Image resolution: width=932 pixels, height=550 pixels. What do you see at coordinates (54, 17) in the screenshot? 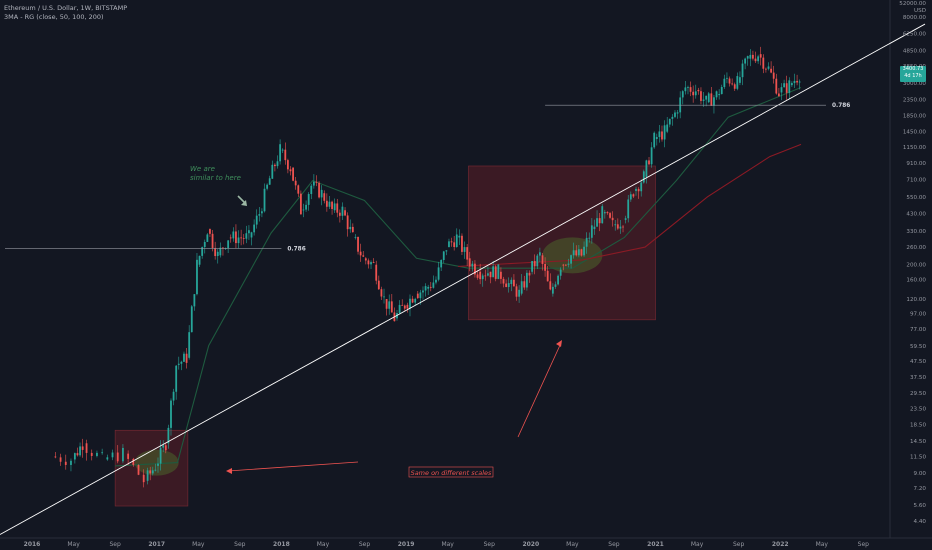
I see `indicator-label: 3MA - RG (close, 50, 100, 200)` at bounding box center [54, 17].